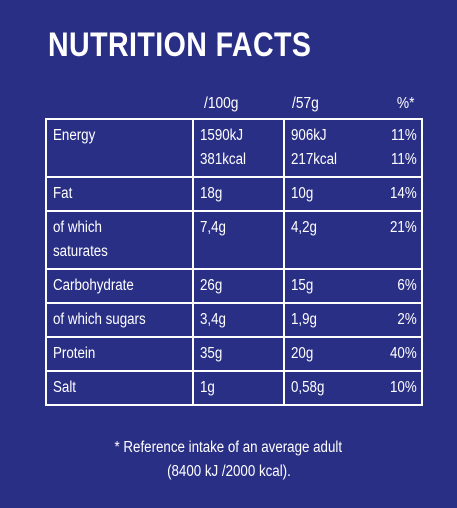 The height and width of the screenshot is (508, 457). Describe the element at coordinates (321, 354) in the screenshot. I see `value-per-57g: 20g` at that location.